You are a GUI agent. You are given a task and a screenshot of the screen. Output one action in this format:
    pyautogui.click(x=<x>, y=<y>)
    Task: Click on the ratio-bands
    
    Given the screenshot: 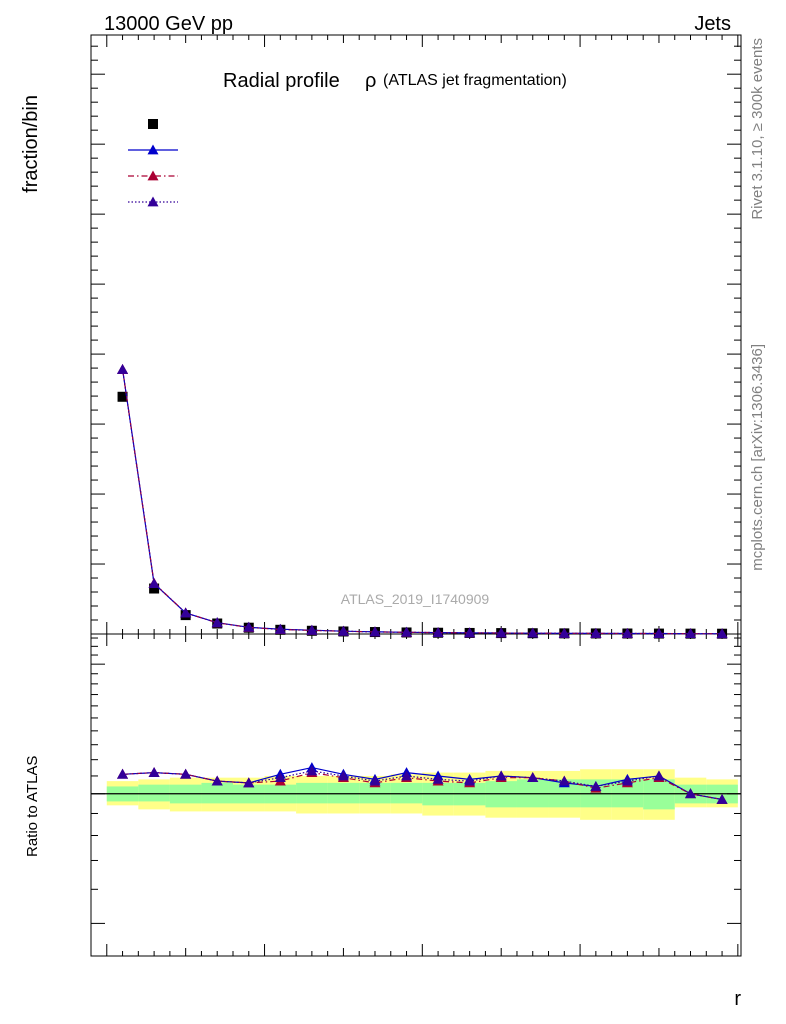 What is the action you would take?
    pyautogui.click(x=422, y=794)
    